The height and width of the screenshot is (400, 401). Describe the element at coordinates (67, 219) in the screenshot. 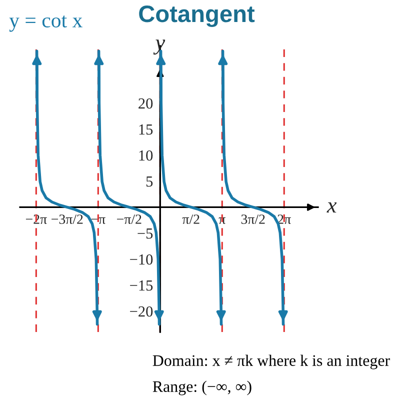

I see `x-tick-label: −3π/2` at that location.